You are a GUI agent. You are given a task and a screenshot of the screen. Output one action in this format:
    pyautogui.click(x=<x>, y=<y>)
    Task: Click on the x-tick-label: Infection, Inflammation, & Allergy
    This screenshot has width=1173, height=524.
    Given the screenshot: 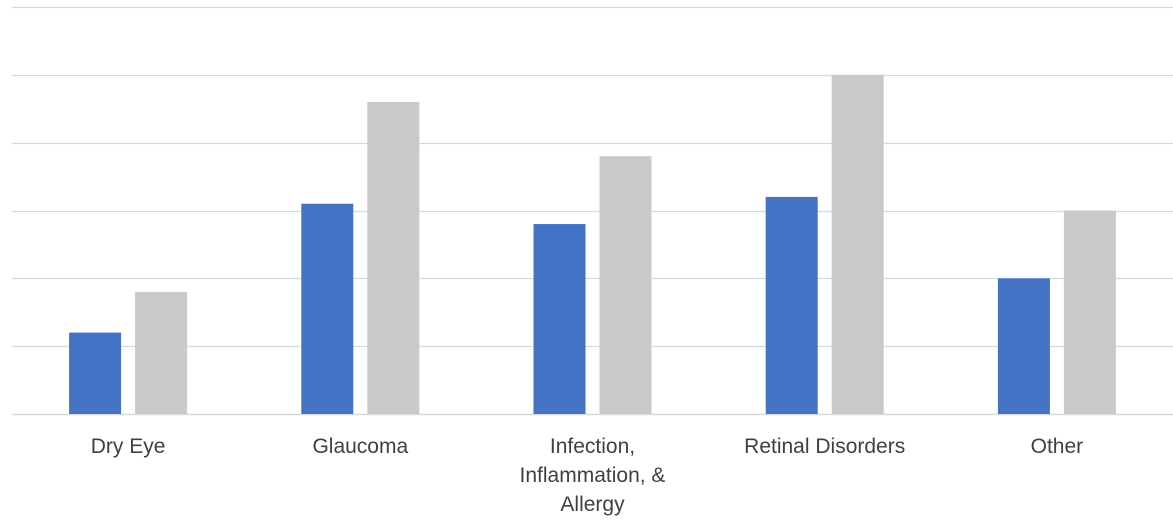 What is the action you would take?
    pyautogui.click(x=593, y=475)
    